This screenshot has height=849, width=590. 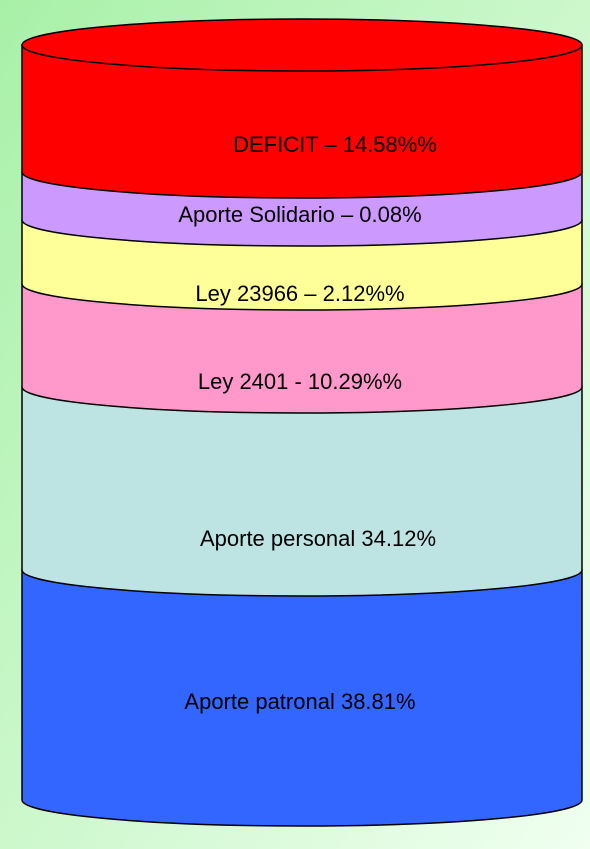 I want to click on cylinder-top, so click(x=302, y=45).